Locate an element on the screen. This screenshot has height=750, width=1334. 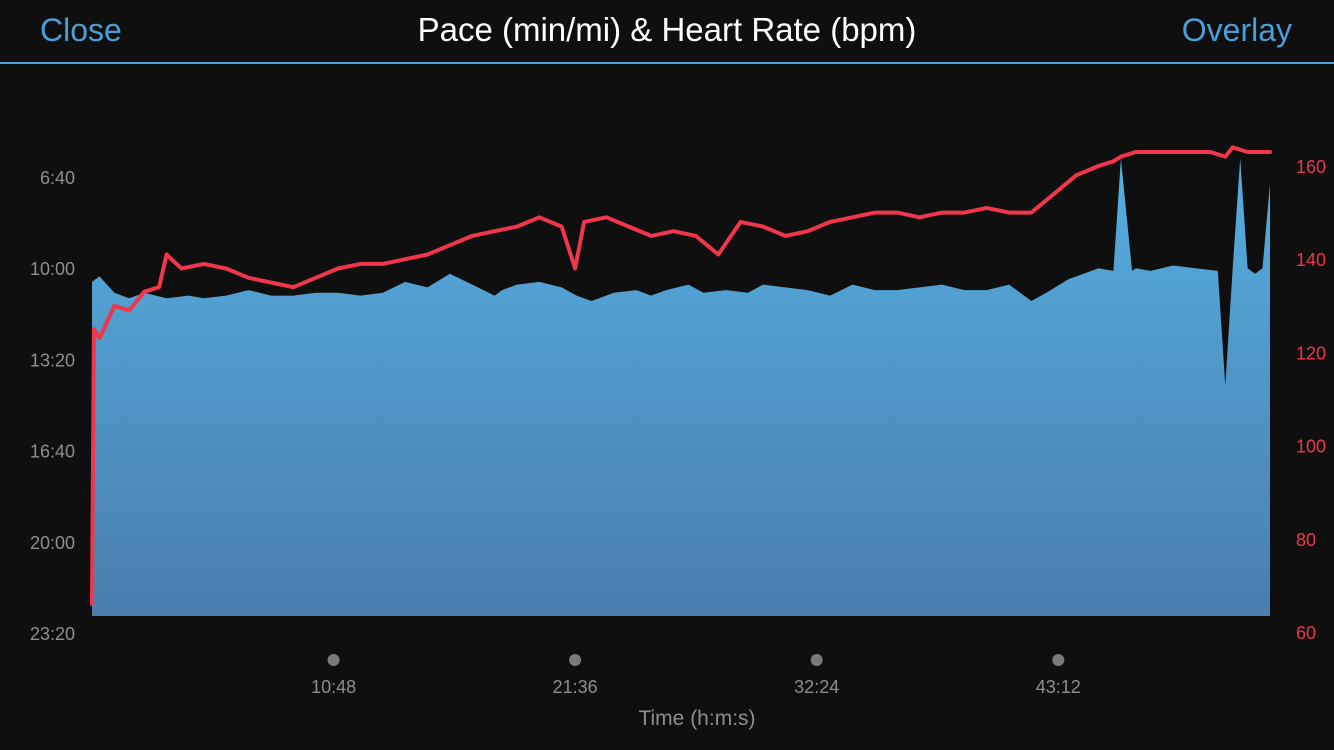
left-axis: 6:40 10:00 13:20 16:40 20:00 23:20 is located at coordinates (52, 406).